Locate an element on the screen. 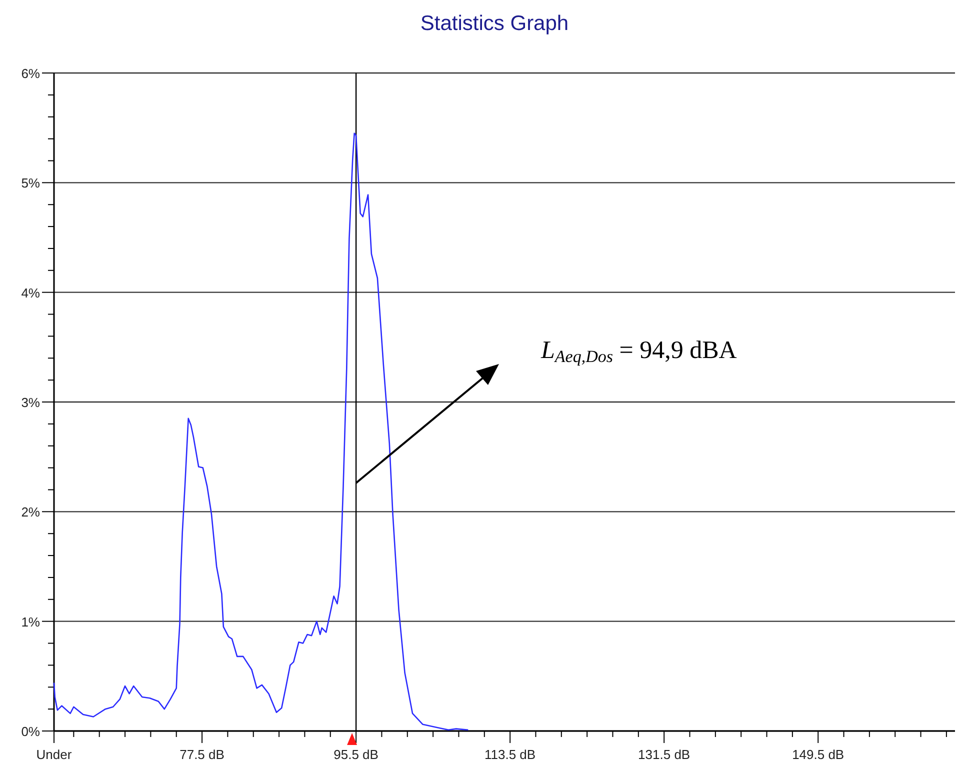  x-tick-label: 95.5 dB is located at coordinates (356, 754).